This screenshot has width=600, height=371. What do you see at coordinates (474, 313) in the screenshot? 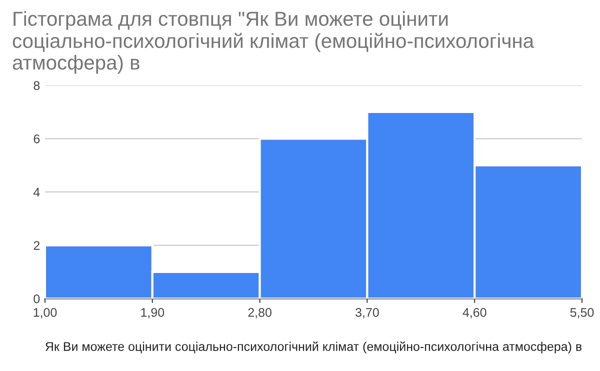
I see `x-tick-label: 4,60` at bounding box center [474, 313].